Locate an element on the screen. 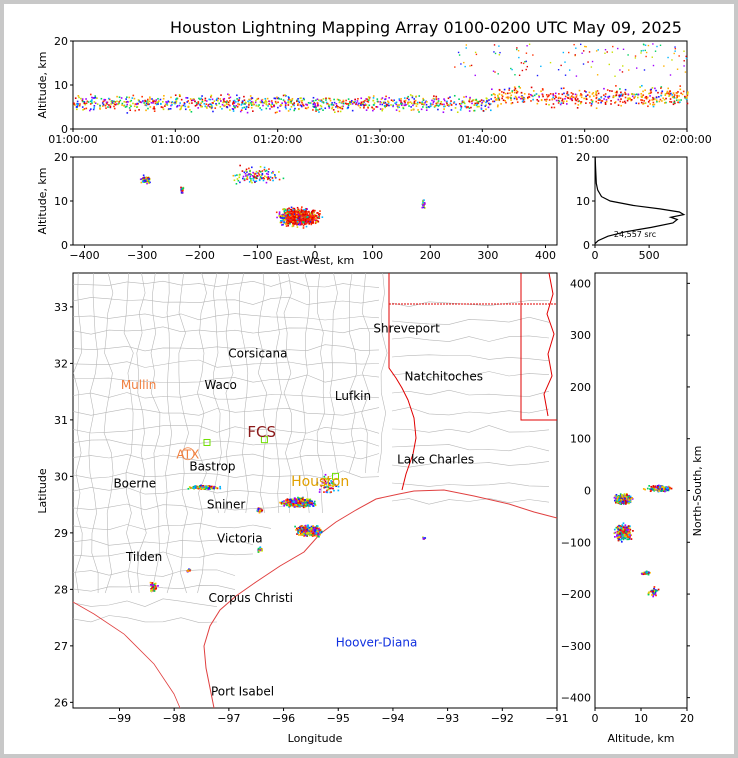  parish-line is located at coordinates (470, 501).